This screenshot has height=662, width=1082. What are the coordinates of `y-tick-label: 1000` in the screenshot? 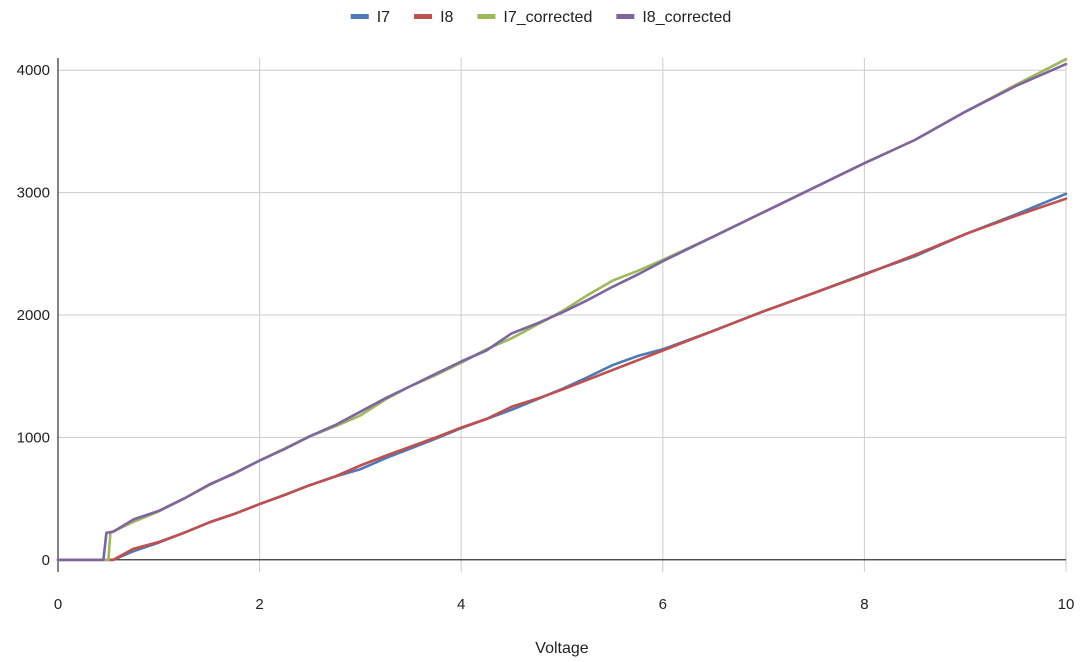 It's located at (33, 437).